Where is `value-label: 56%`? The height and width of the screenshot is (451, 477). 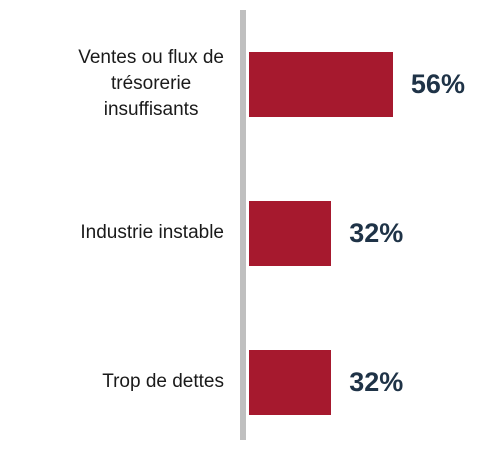 value-label: 56% is located at coordinates (437, 84).